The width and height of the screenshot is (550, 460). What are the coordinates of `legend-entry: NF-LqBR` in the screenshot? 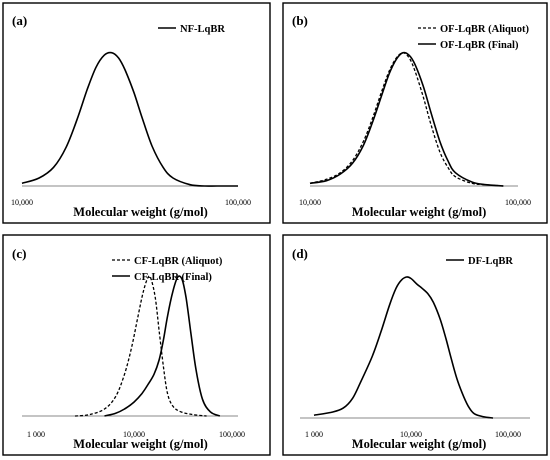 It's located at (202, 29).